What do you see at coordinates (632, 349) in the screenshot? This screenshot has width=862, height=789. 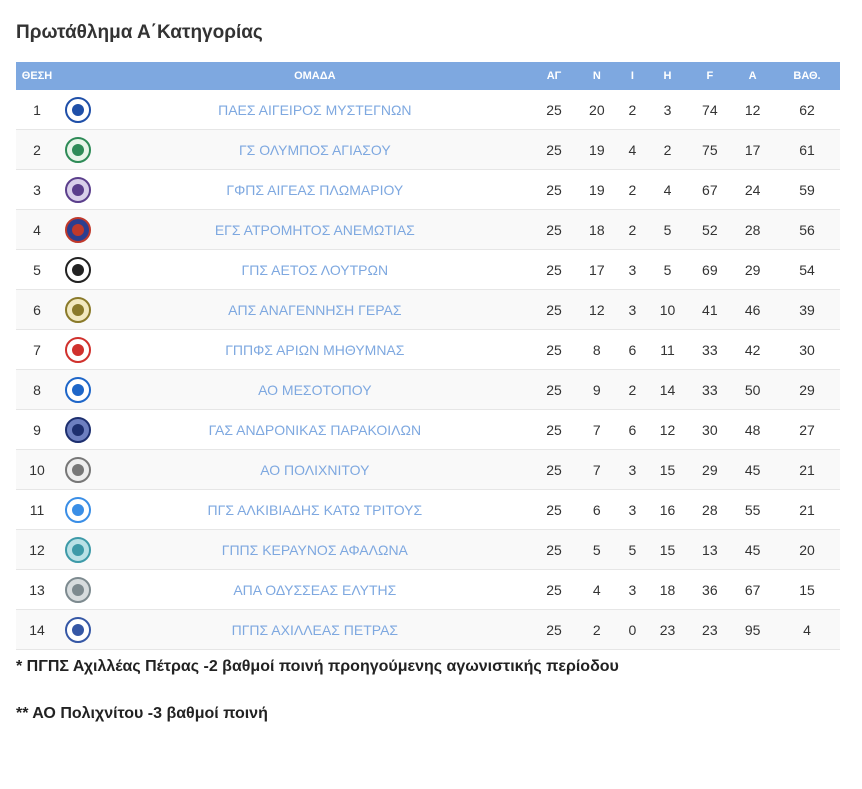 I see `draw-cell: 6` at bounding box center [632, 349].